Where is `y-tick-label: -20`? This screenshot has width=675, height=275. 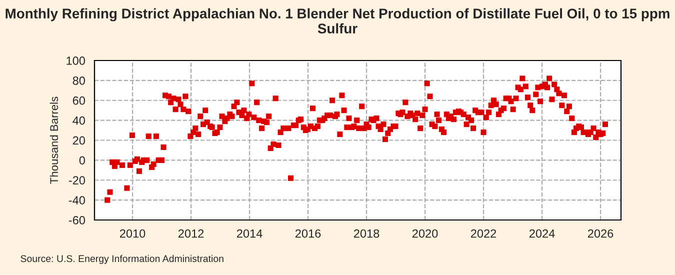
y-tick-label: -20 is located at coordinates (77, 180).